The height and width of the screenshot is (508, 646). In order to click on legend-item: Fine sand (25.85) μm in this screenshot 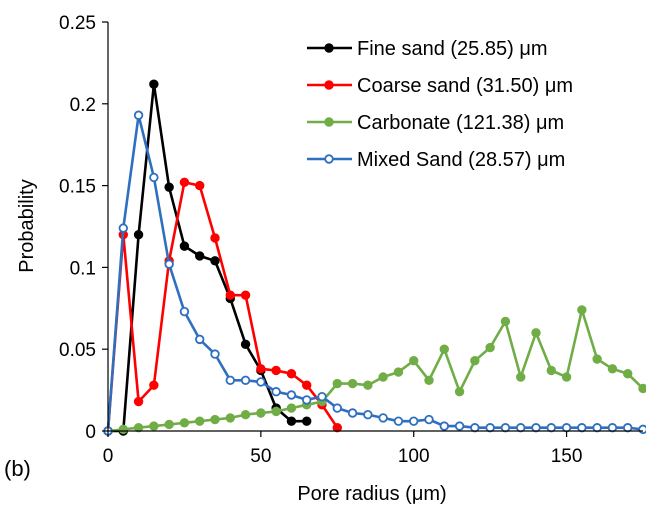, I will do `click(427, 49)`.